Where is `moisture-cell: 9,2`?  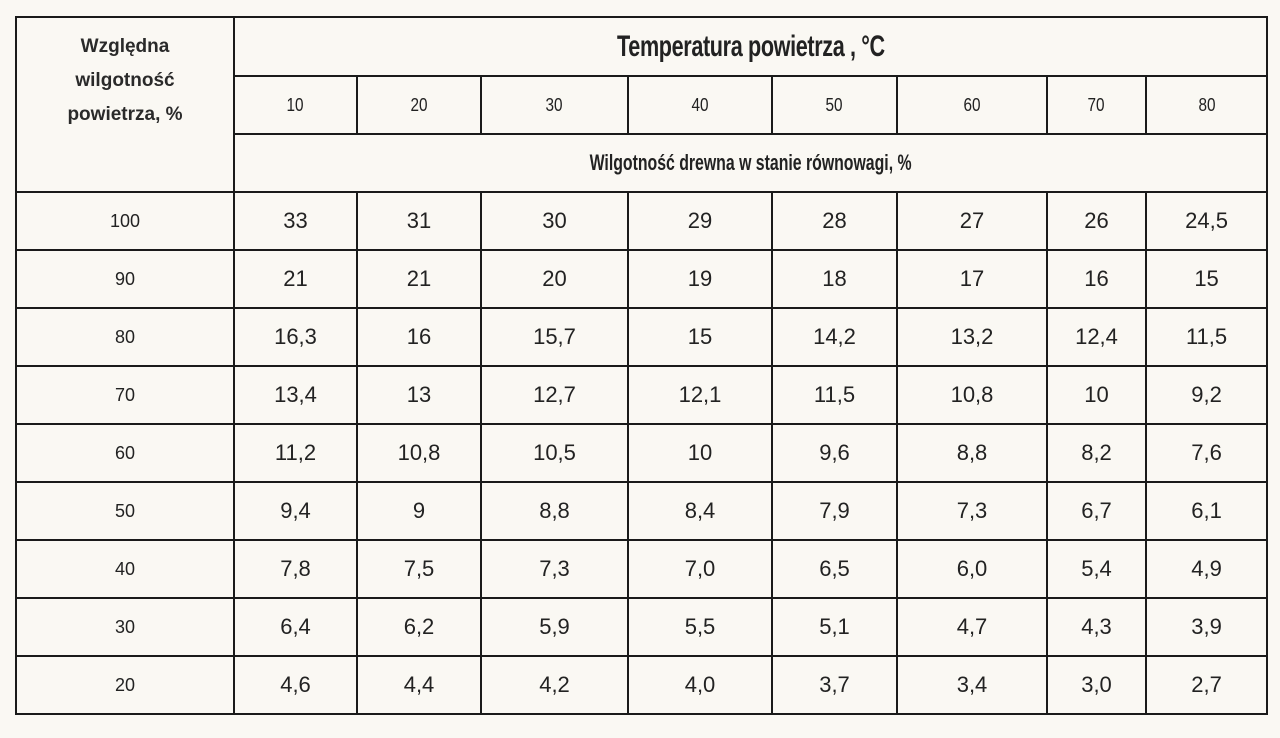
moisture-cell: 9,2 is located at coordinates (1206, 395).